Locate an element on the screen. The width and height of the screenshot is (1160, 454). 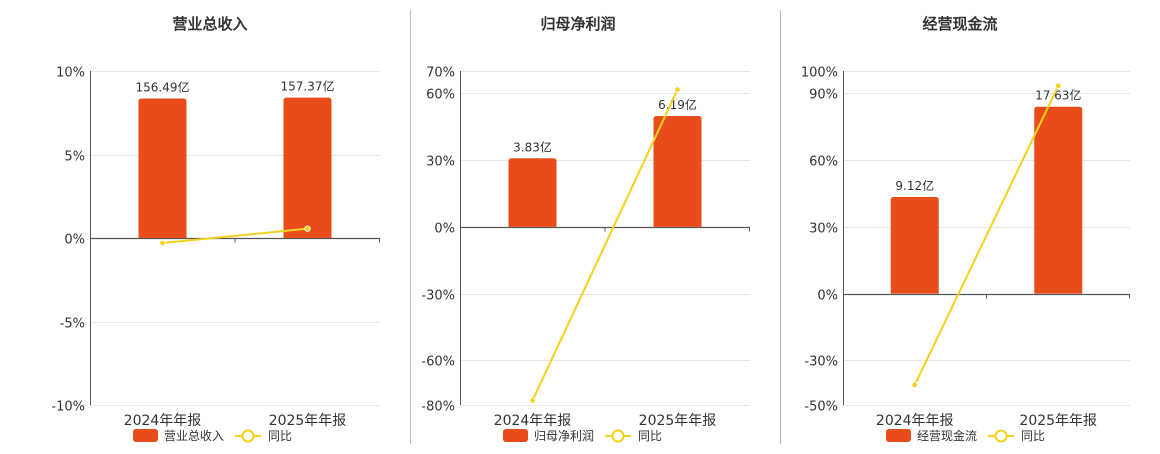
bar-data-label: 156.49亿 is located at coordinates (163, 86).